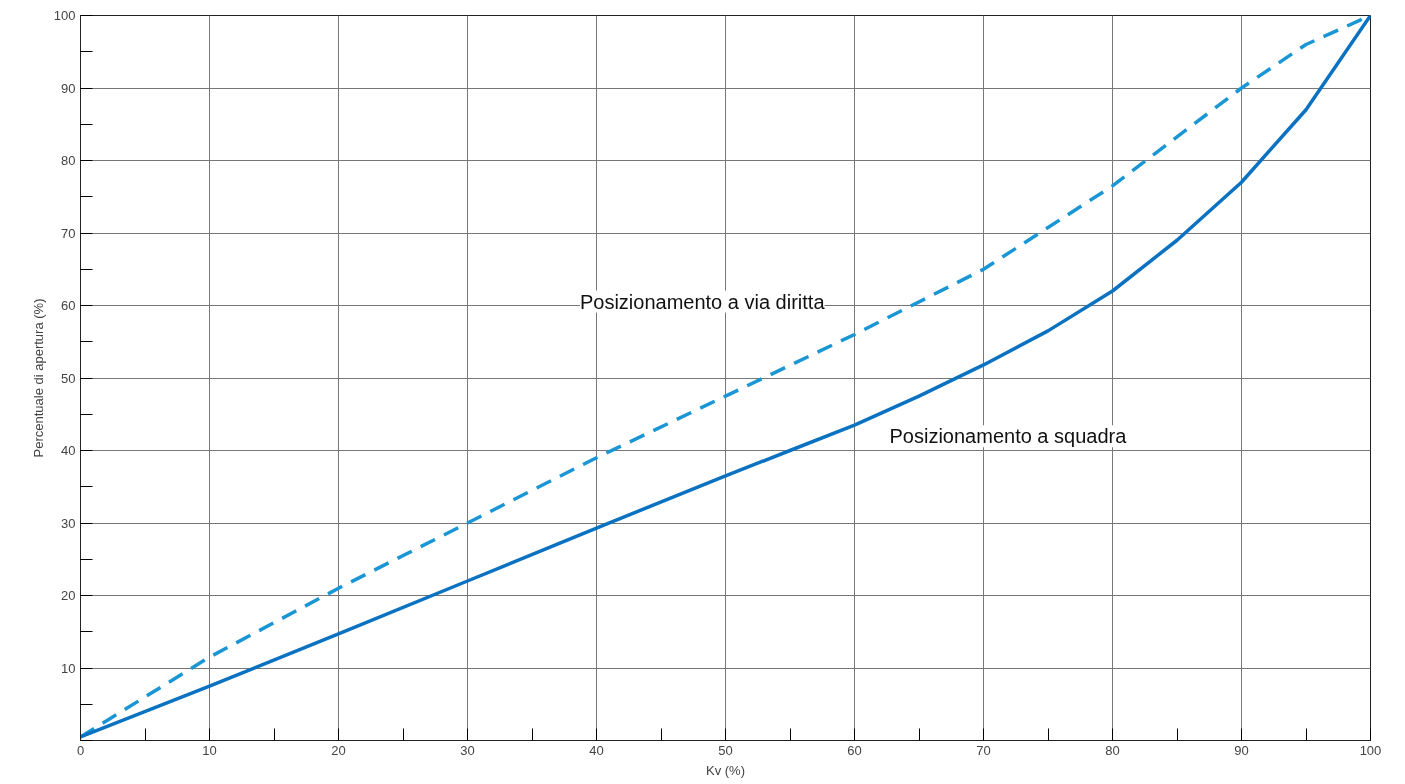 This screenshot has height=784, width=1405. What do you see at coordinates (702, 301) in the screenshot?
I see `series-label: Posizionamento a via diritta` at bounding box center [702, 301].